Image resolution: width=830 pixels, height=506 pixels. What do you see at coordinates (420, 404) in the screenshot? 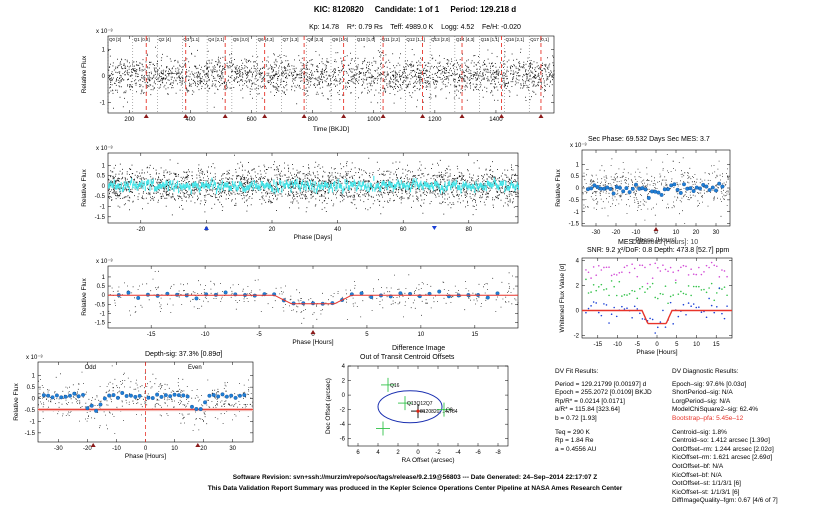
I see `centroid-point-label: Q13Q12Q7` at bounding box center [420, 404].